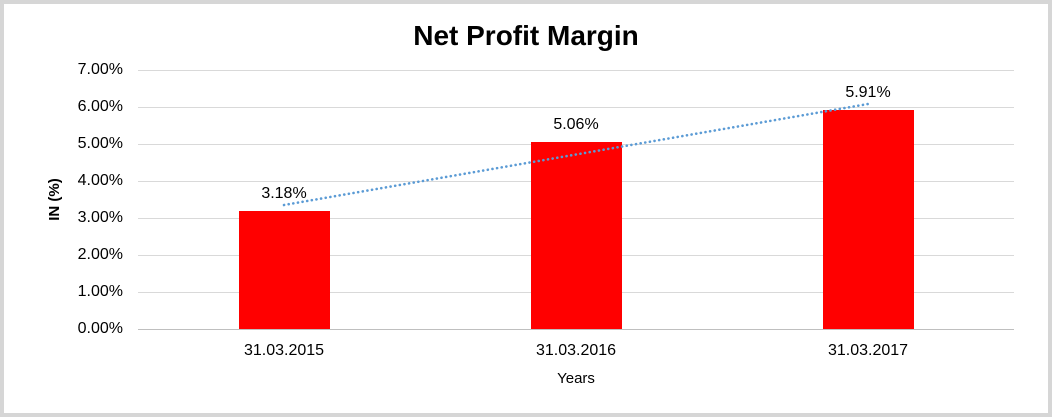 The width and height of the screenshot is (1052, 417). I want to click on chart-title: Net Profit Margin, so click(526, 35).